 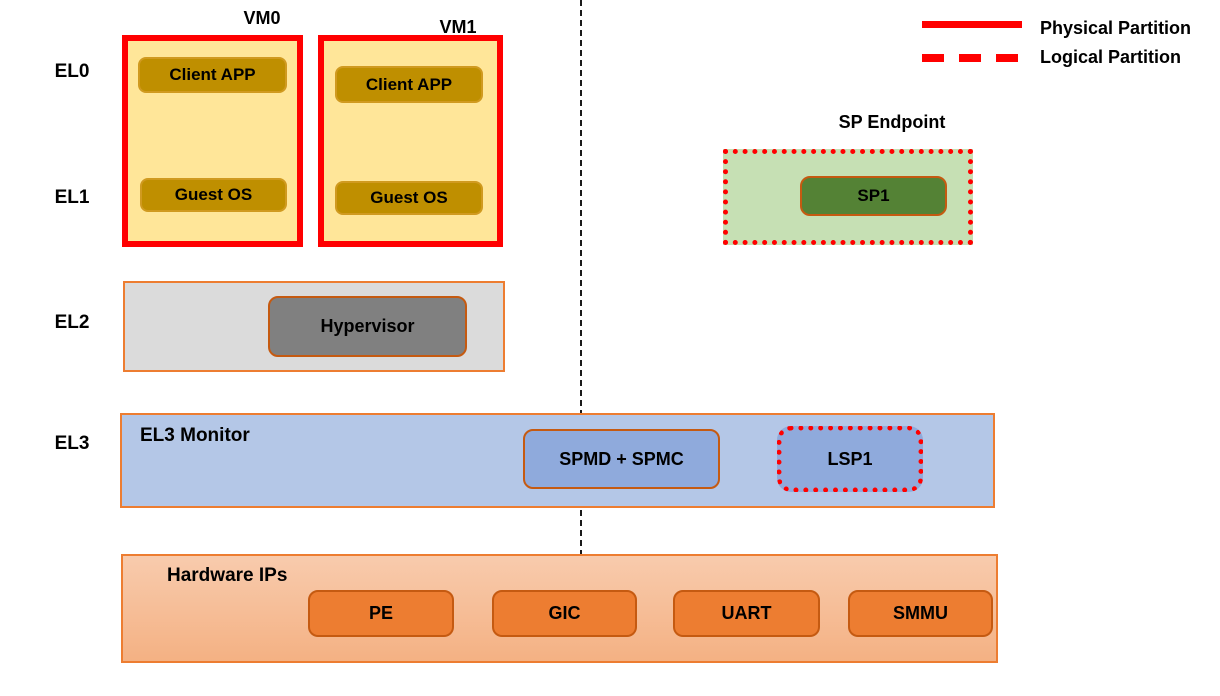 I want to click on gic-box: GIC, so click(x=564, y=613).